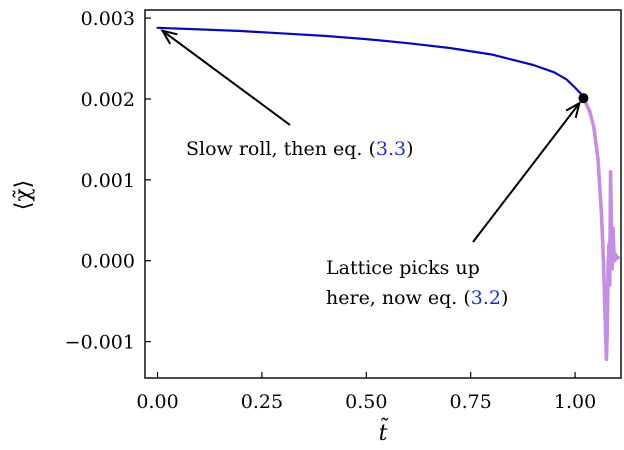 The width and height of the screenshot is (624, 450). I want to click on x-axis-ticks: 0.00 0.25 0.50 0.75 1.00, so click(366, 392).